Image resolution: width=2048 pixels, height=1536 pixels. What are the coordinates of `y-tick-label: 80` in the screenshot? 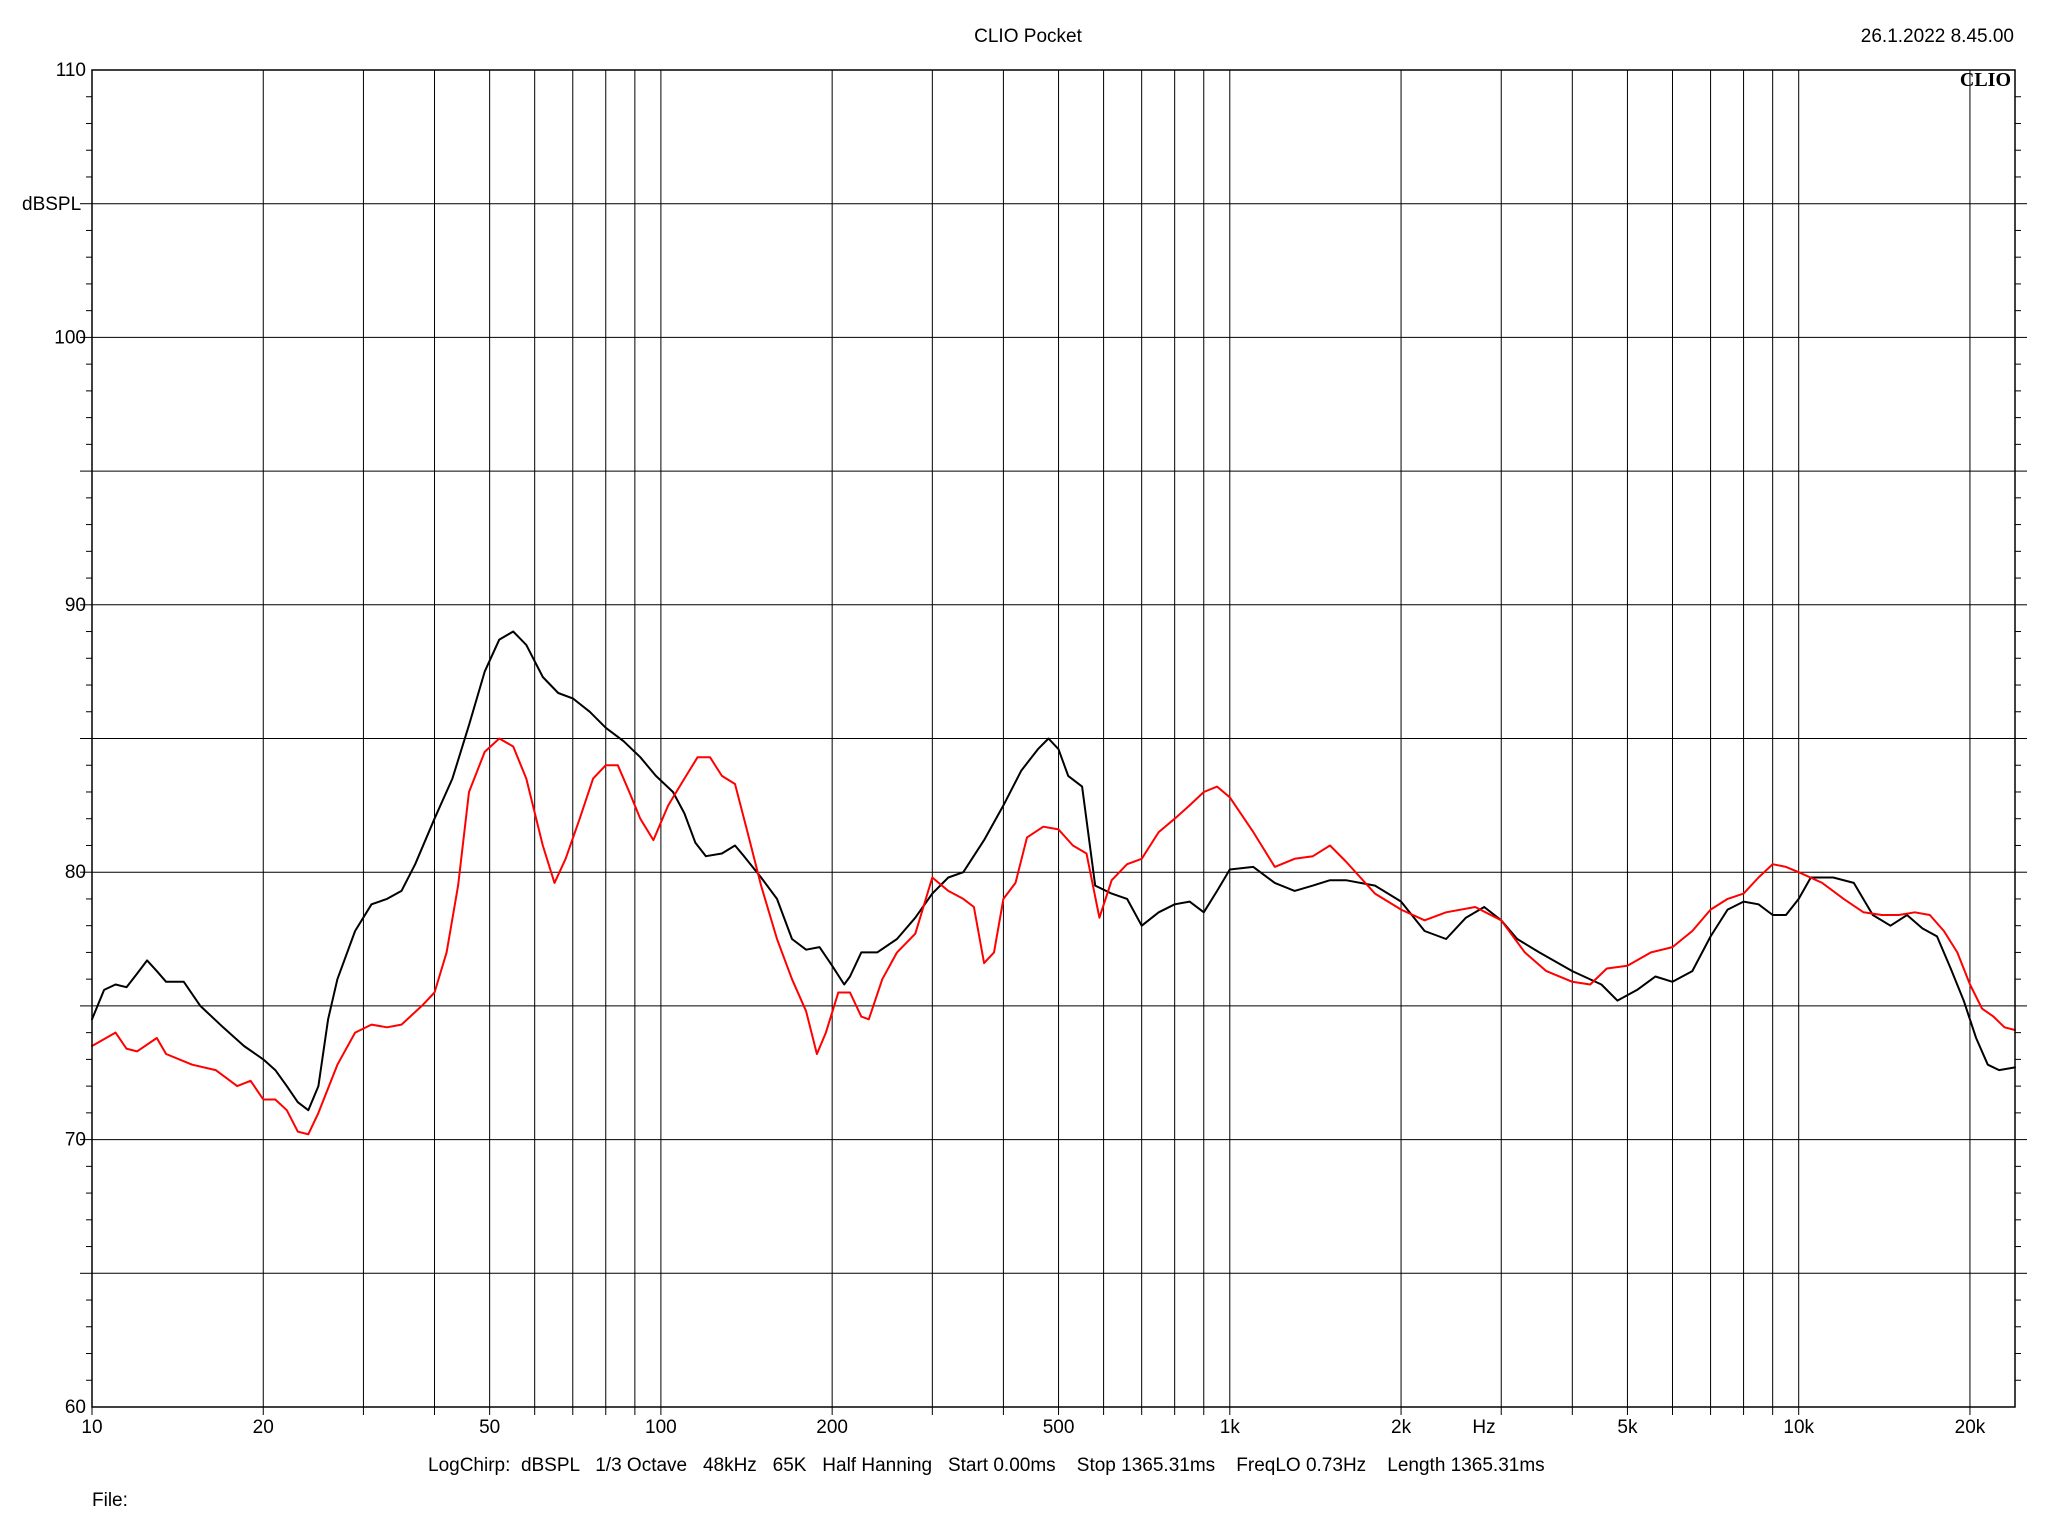 It's located at (75, 872).